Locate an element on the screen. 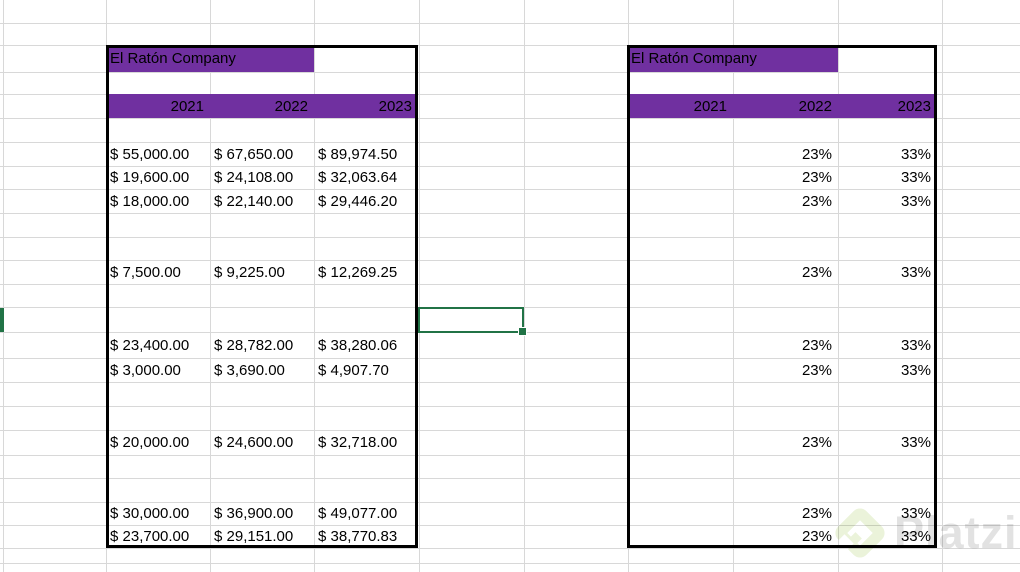 The width and height of the screenshot is (1020, 572). spreadsheet-cell: $ 3,000.00 is located at coordinates (145, 370).